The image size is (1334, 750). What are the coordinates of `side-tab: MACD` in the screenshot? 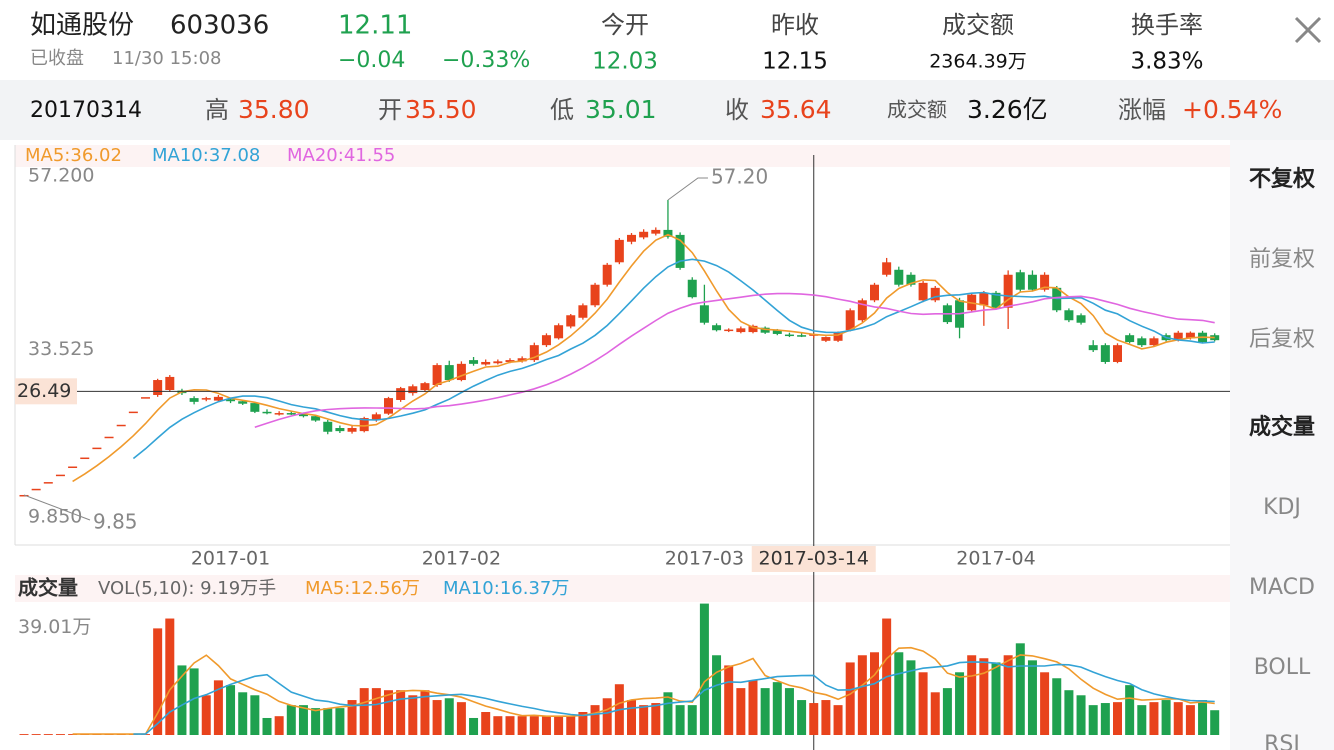 It's located at (1282, 587).